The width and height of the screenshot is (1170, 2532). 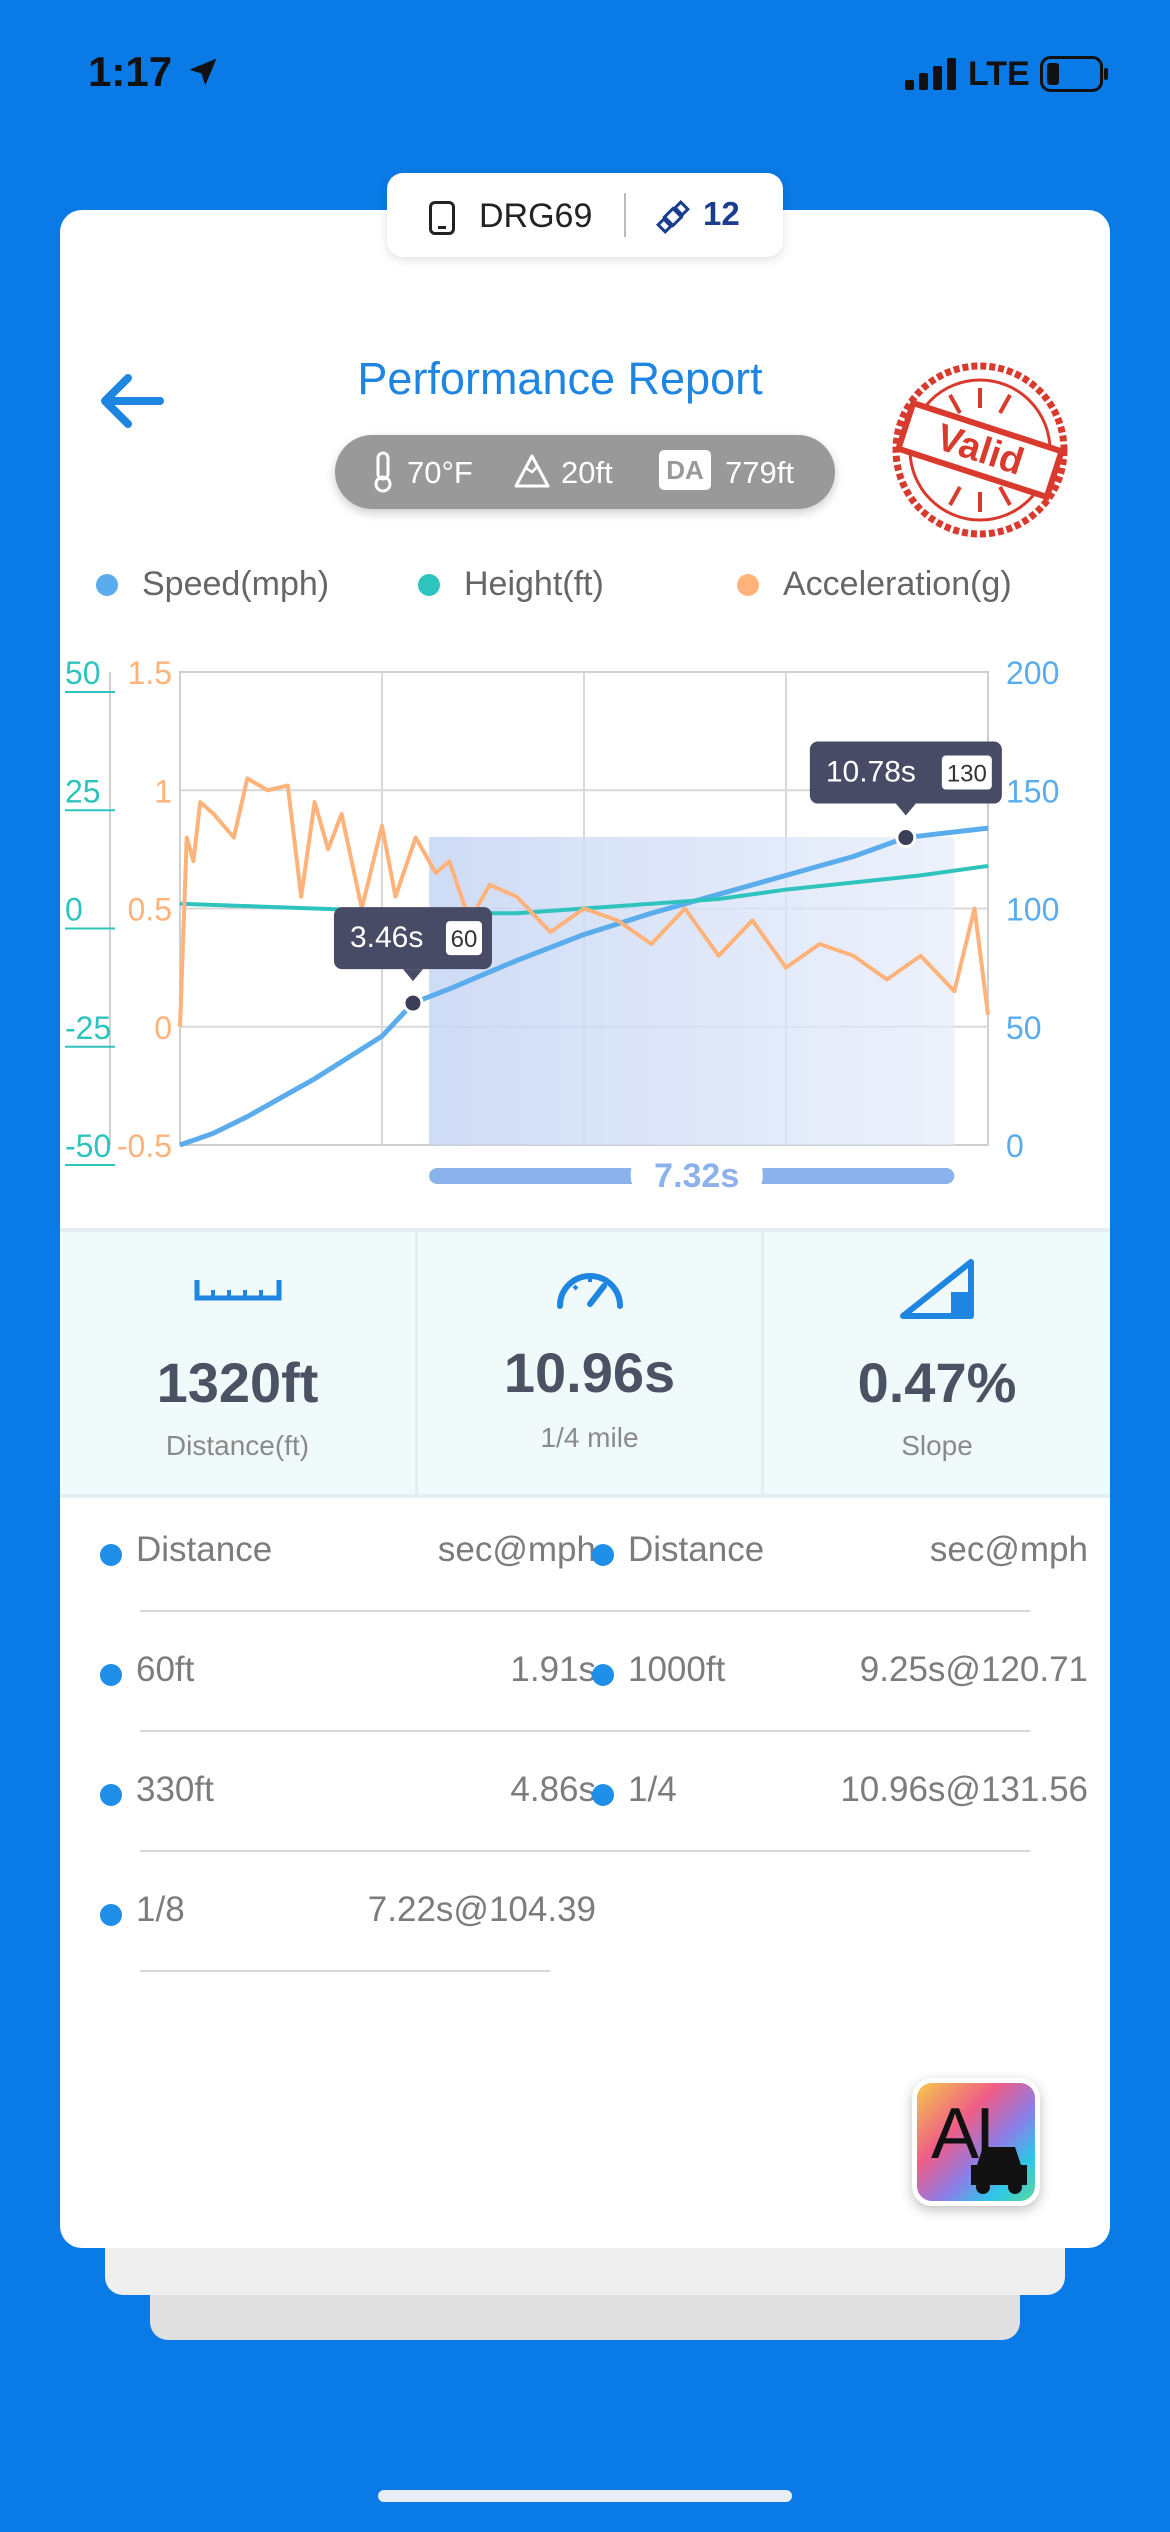 I want to click on speedometer-icon, so click(x=589, y=1291).